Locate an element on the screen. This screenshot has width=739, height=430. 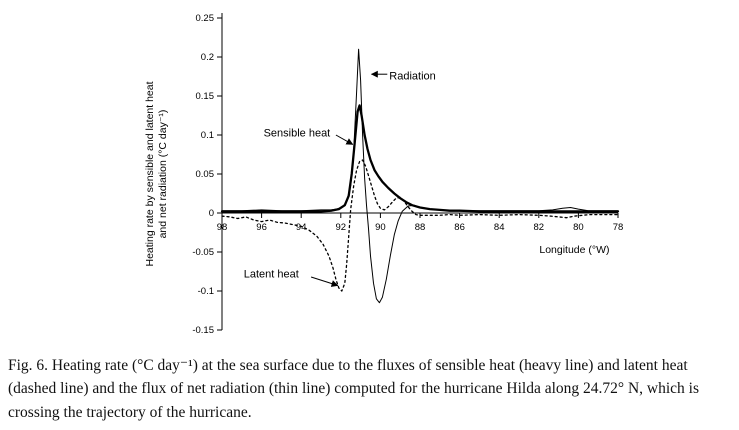
x-tick-label: 88 is located at coordinates (420, 227).